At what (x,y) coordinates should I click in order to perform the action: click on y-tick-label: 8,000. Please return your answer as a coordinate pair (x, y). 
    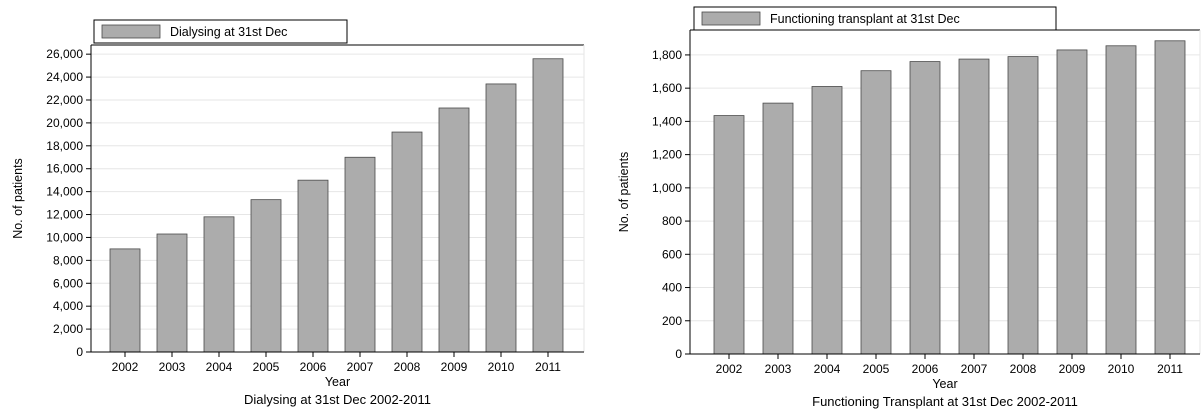
    Looking at the image, I should click on (68, 260).